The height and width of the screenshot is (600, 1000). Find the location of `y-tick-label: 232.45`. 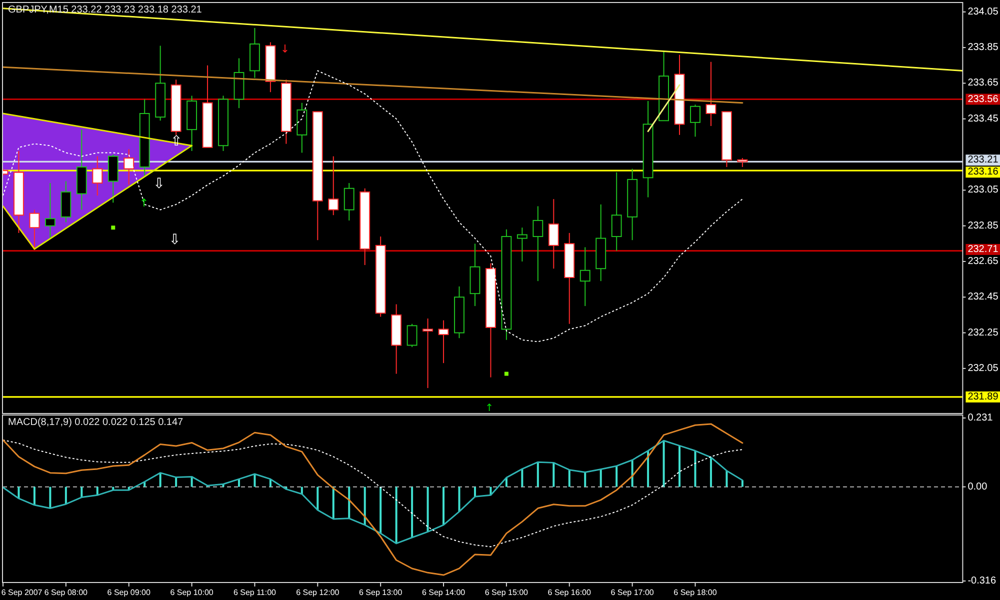

y-tick-label: 232.45 is located at coordinates (983, 297).